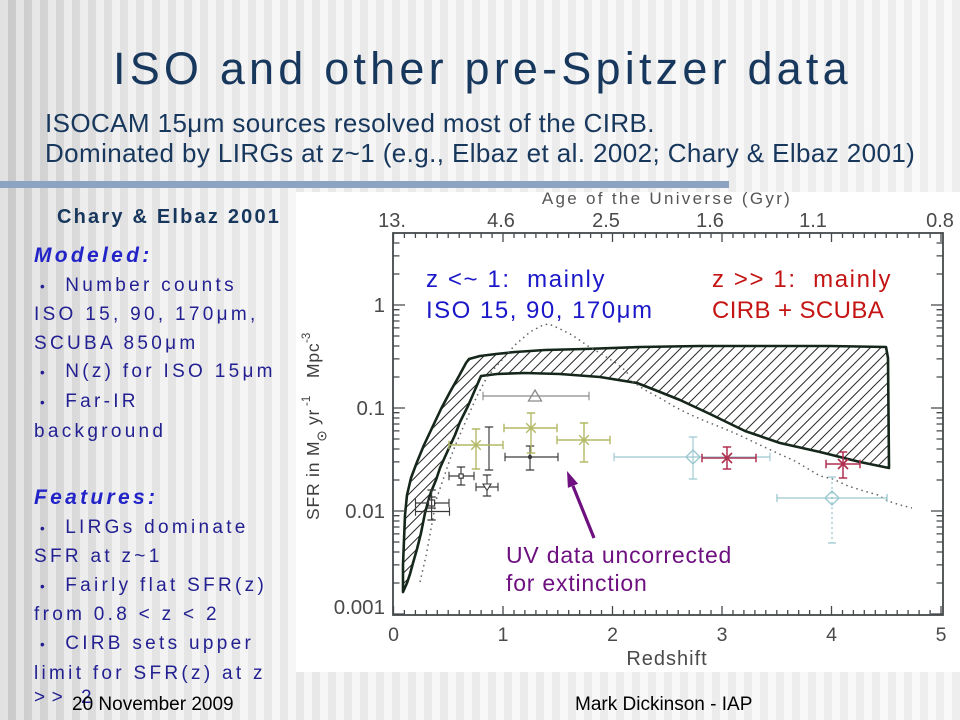 This screenshot has width=960, height=720. Describe the element at coordinates (313, 360) in the screenshot. I see `svg-text: Mpc` at that location.